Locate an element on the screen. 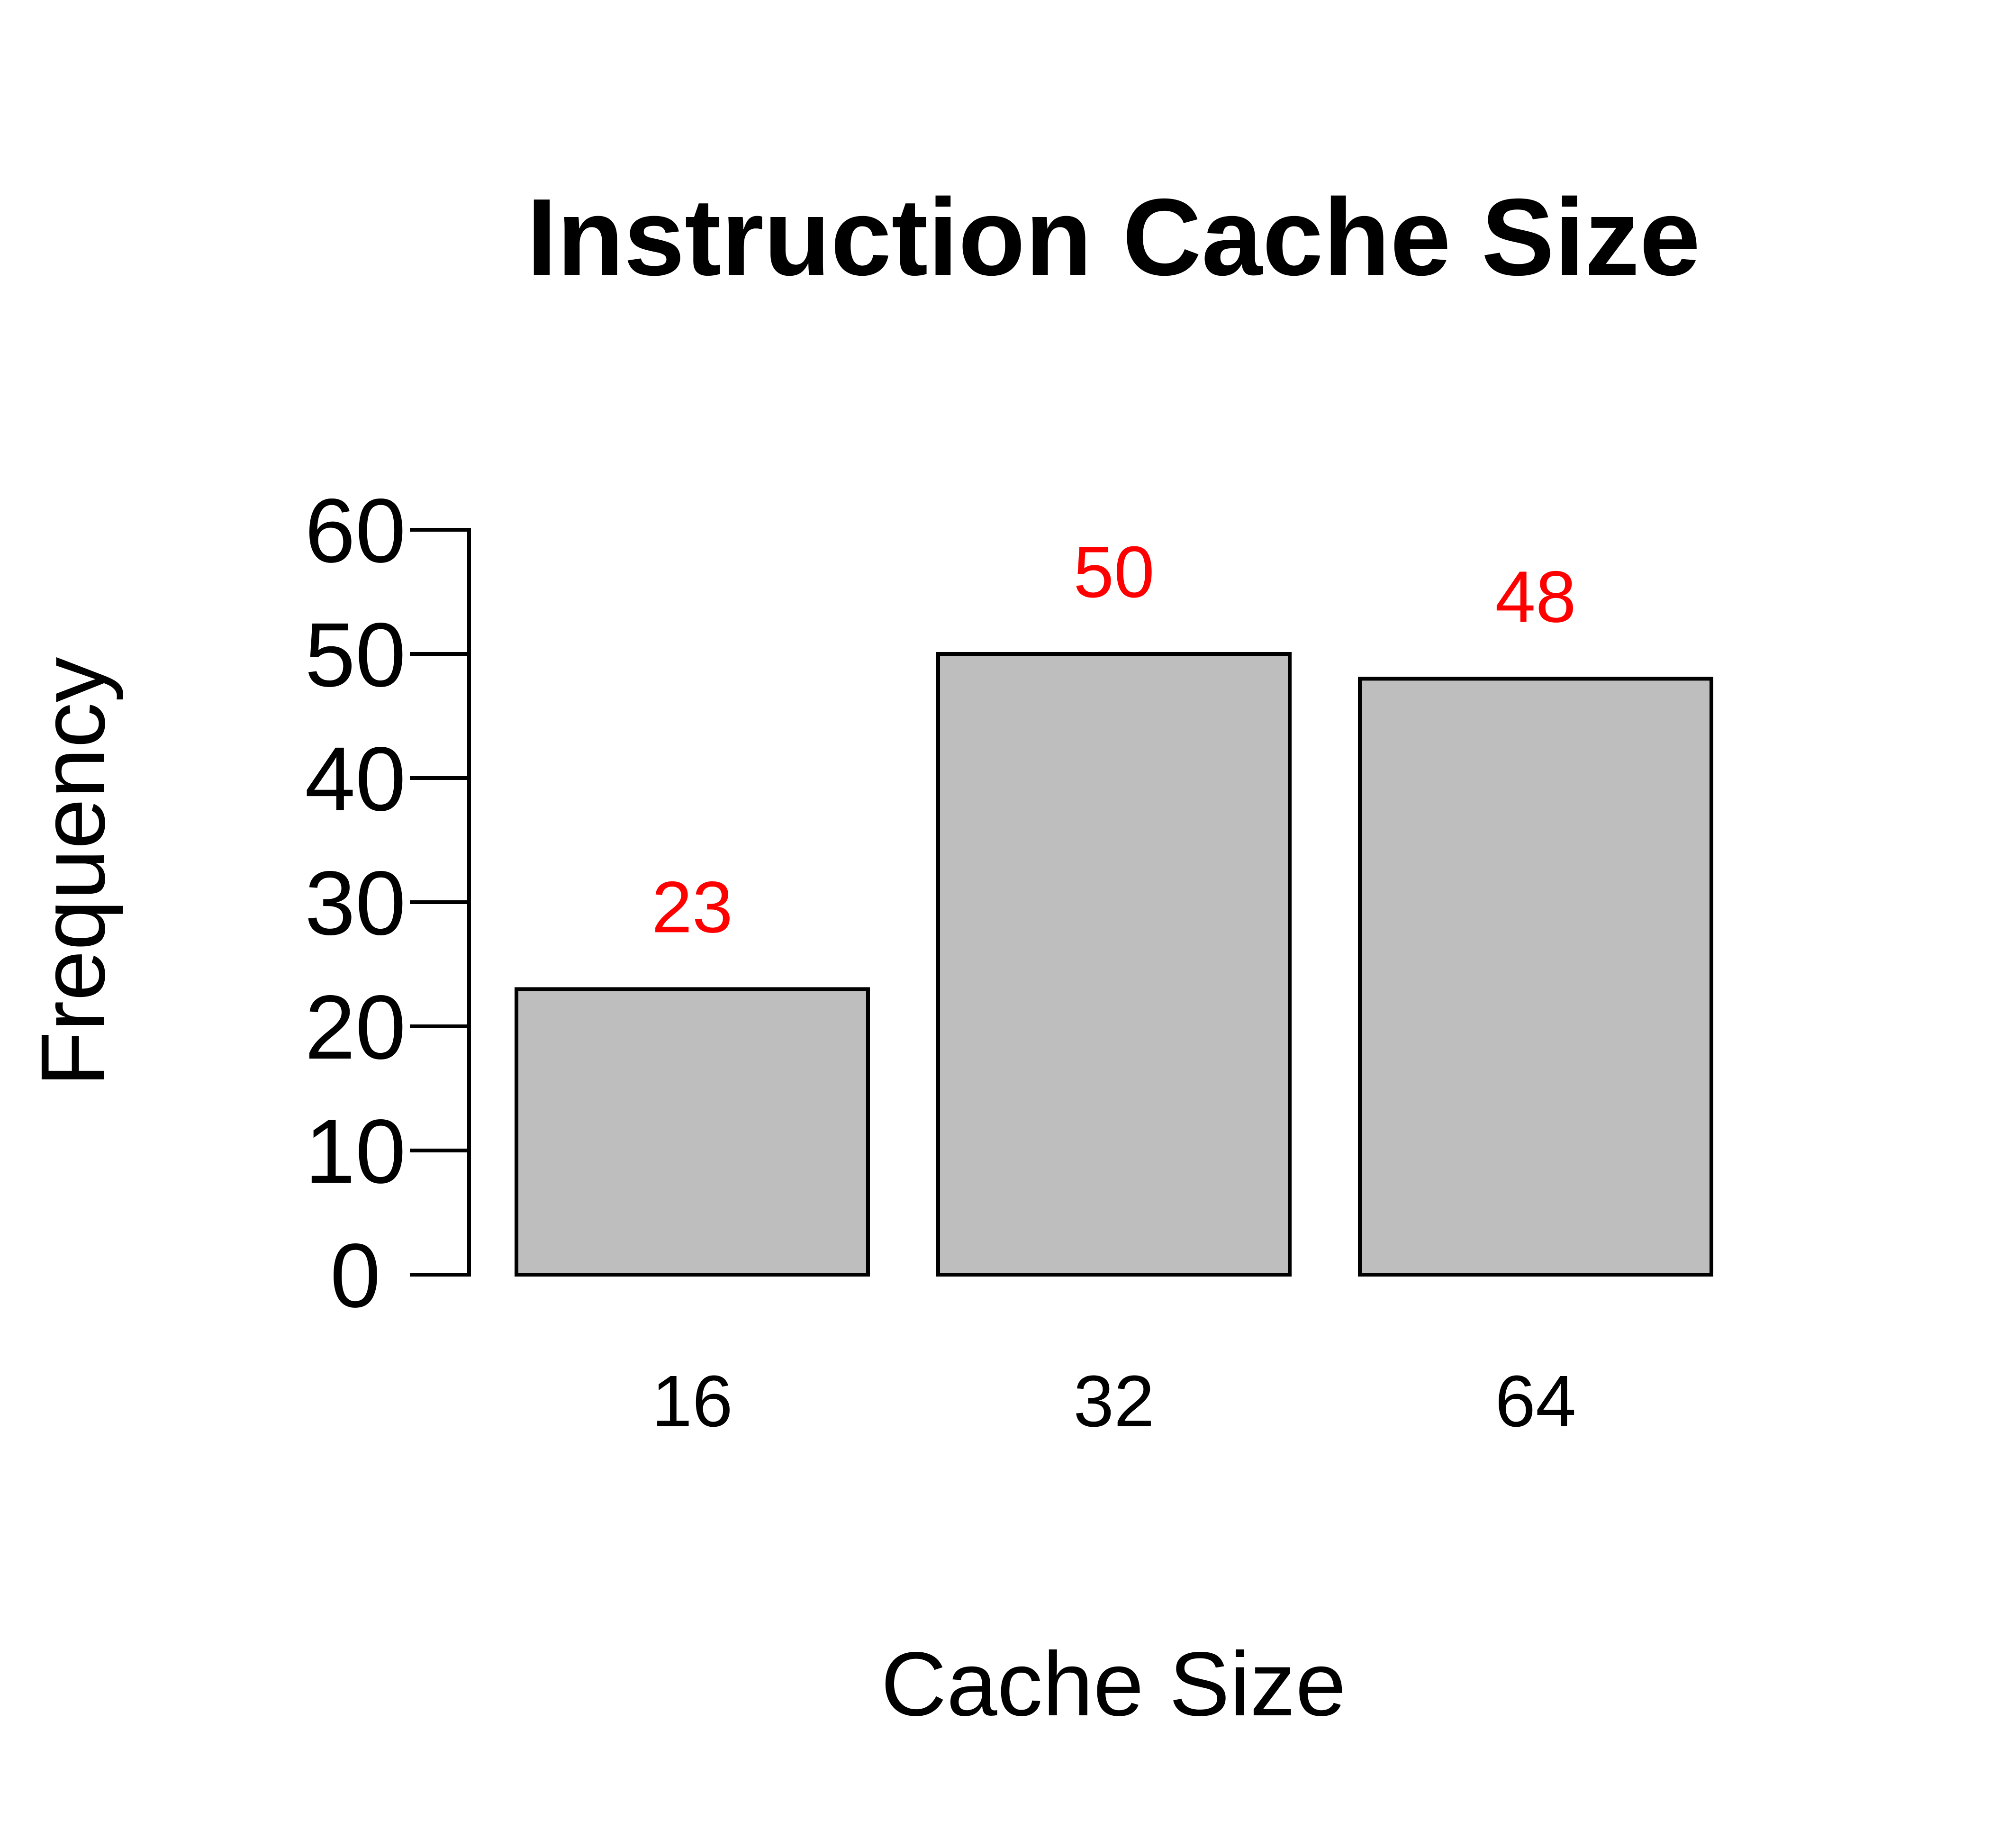  y-tick-label: 30 is located at coordinates (355, 903).